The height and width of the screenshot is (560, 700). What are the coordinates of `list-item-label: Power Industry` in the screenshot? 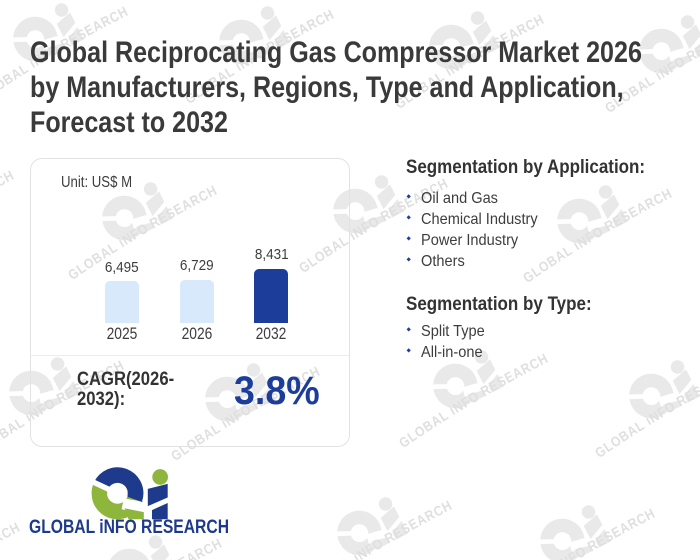 It's located at (470, 240).